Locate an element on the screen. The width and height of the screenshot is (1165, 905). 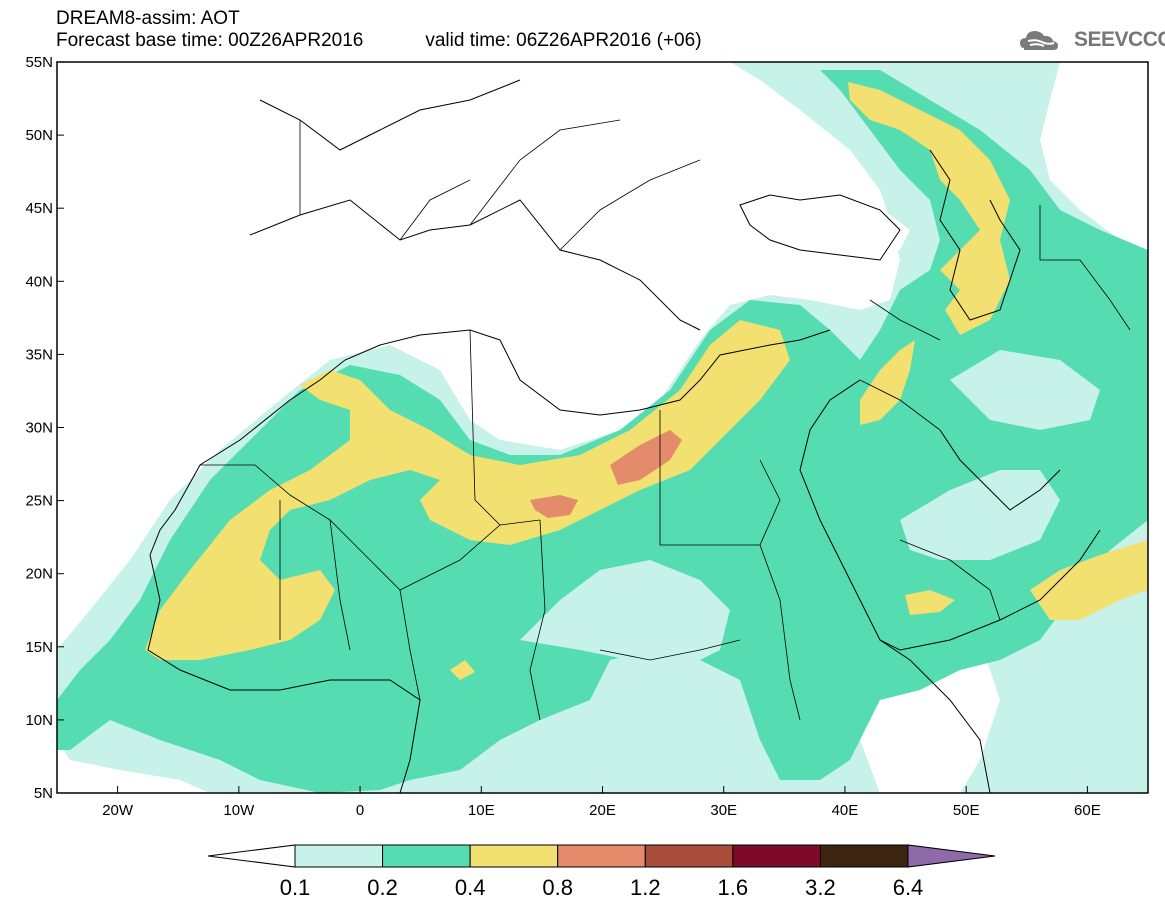
light-patch-arabia is located at coordinates (980, 515).